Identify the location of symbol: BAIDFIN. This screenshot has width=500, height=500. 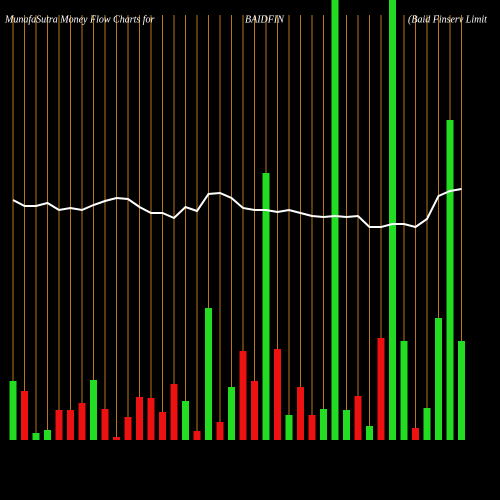
(265, 19).